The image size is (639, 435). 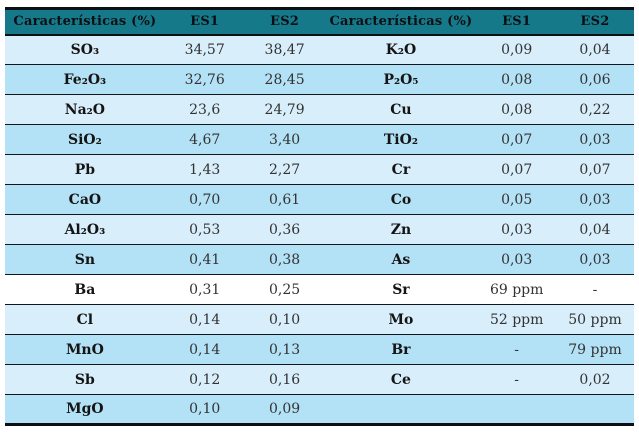 I want to click on cell-label: SiO₂, so click(x=85, y=139).